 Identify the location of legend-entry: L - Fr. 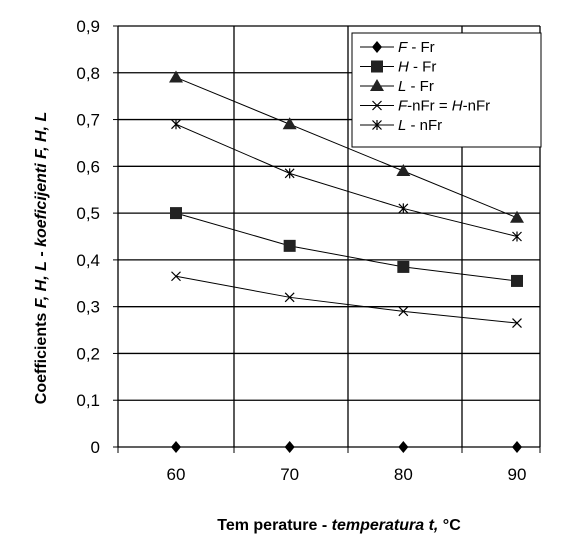
(397, 86).